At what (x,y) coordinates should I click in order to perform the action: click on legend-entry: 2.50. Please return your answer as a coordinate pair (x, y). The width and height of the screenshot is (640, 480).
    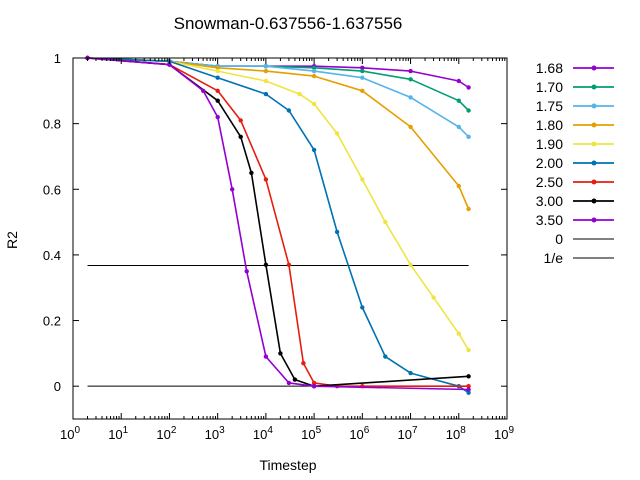
    Looking at the image, I should click on (575, 182).